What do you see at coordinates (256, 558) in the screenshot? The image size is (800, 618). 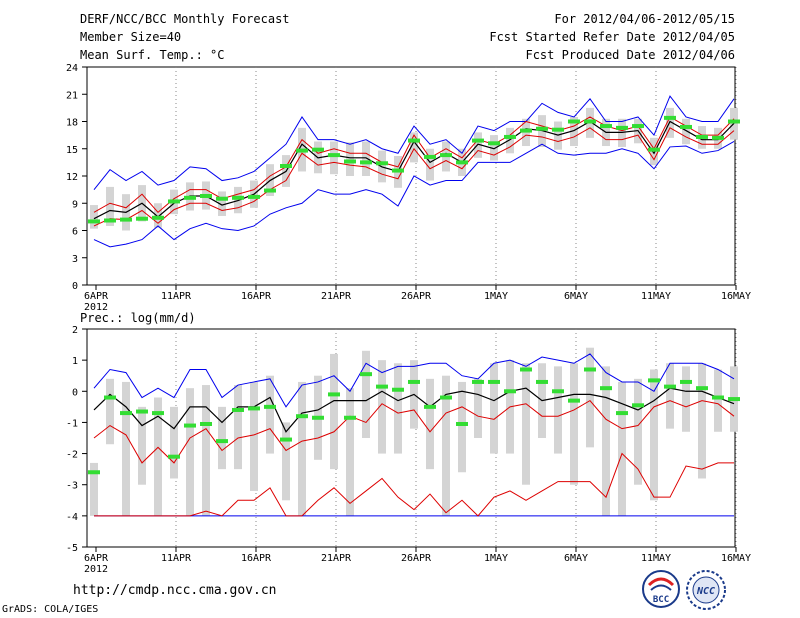 I see `prec-xtick-label: 16APR` at bounding box center [256, 558].